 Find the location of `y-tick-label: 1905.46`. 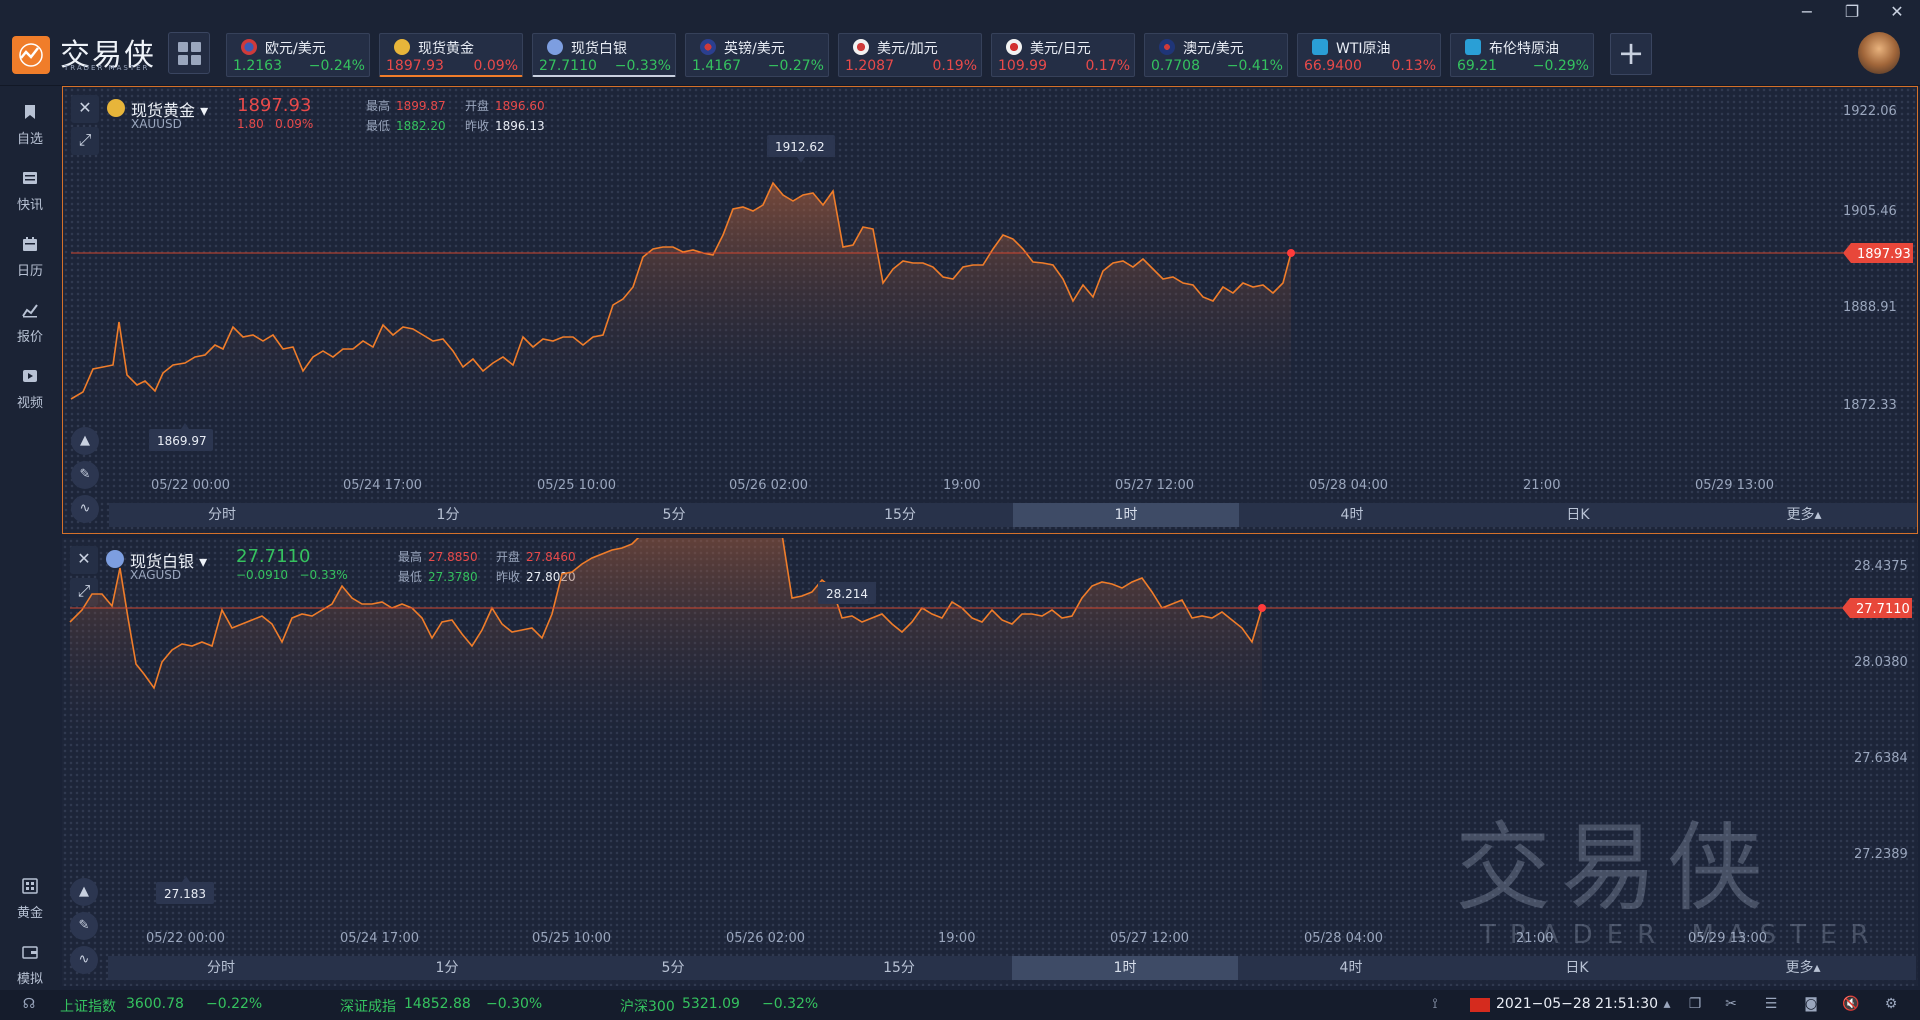

y-tick-label: 1905.46 is located at coordinates (1870, 211).